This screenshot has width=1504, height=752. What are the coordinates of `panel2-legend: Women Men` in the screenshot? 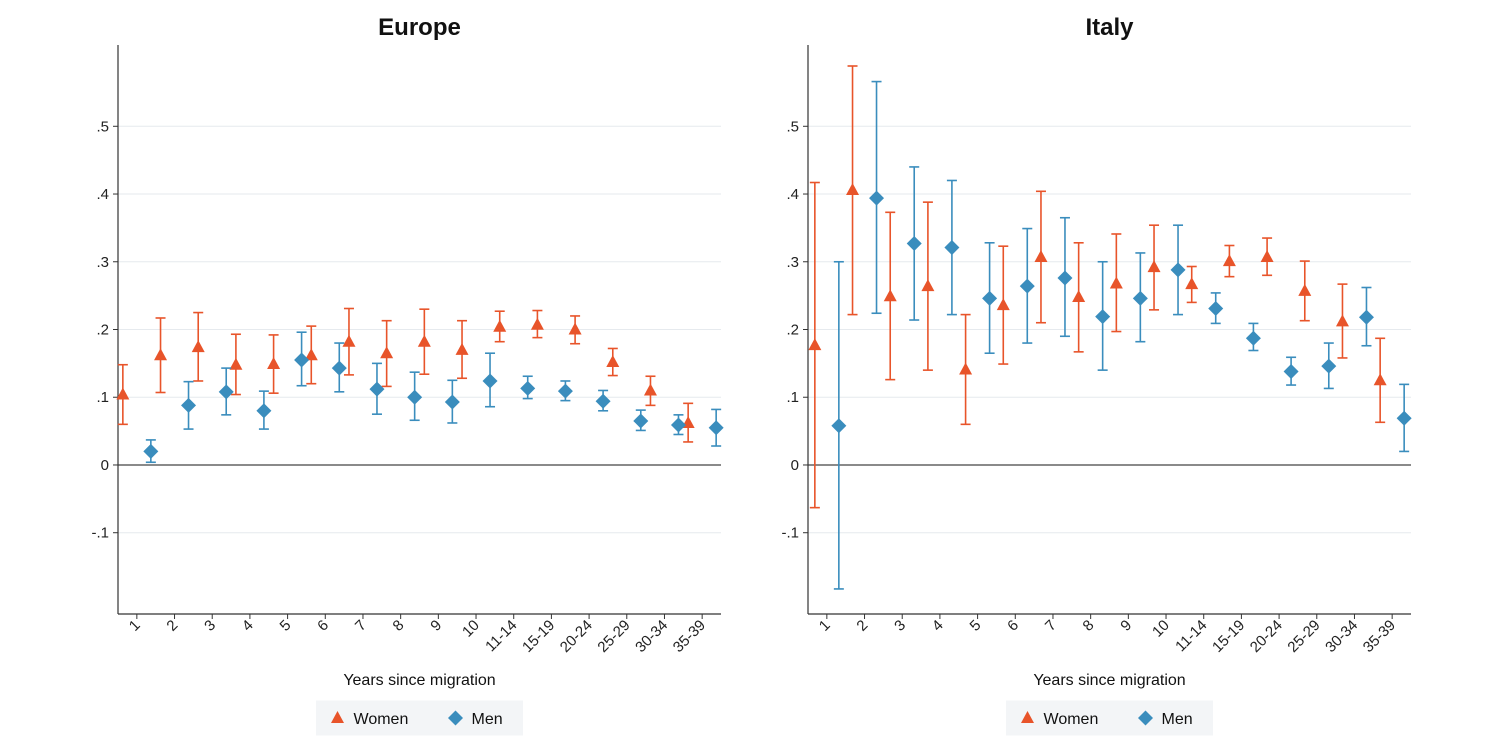 It's located at (1109, 718).